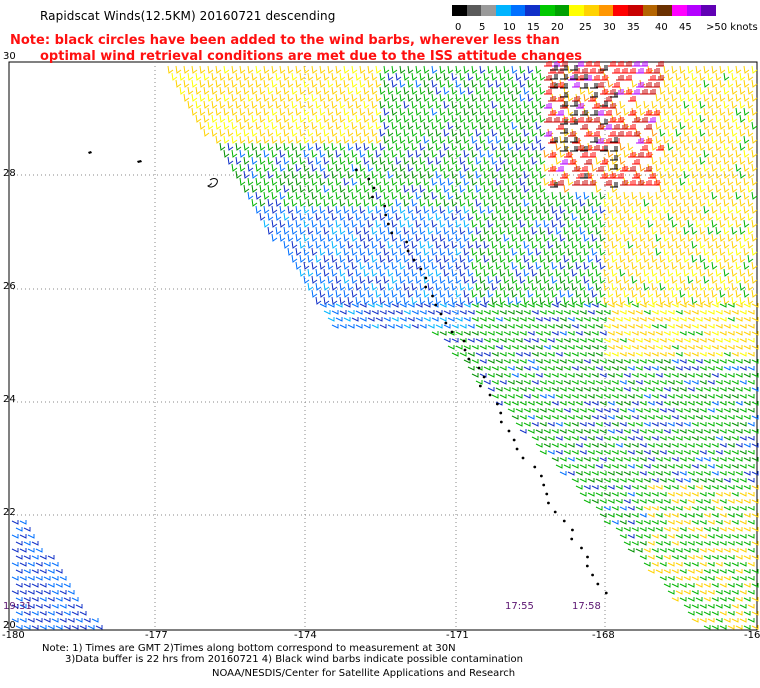  Describe the element at coordinates (685, 27) in the screenshot. I see `legend-label: 45` at that location.